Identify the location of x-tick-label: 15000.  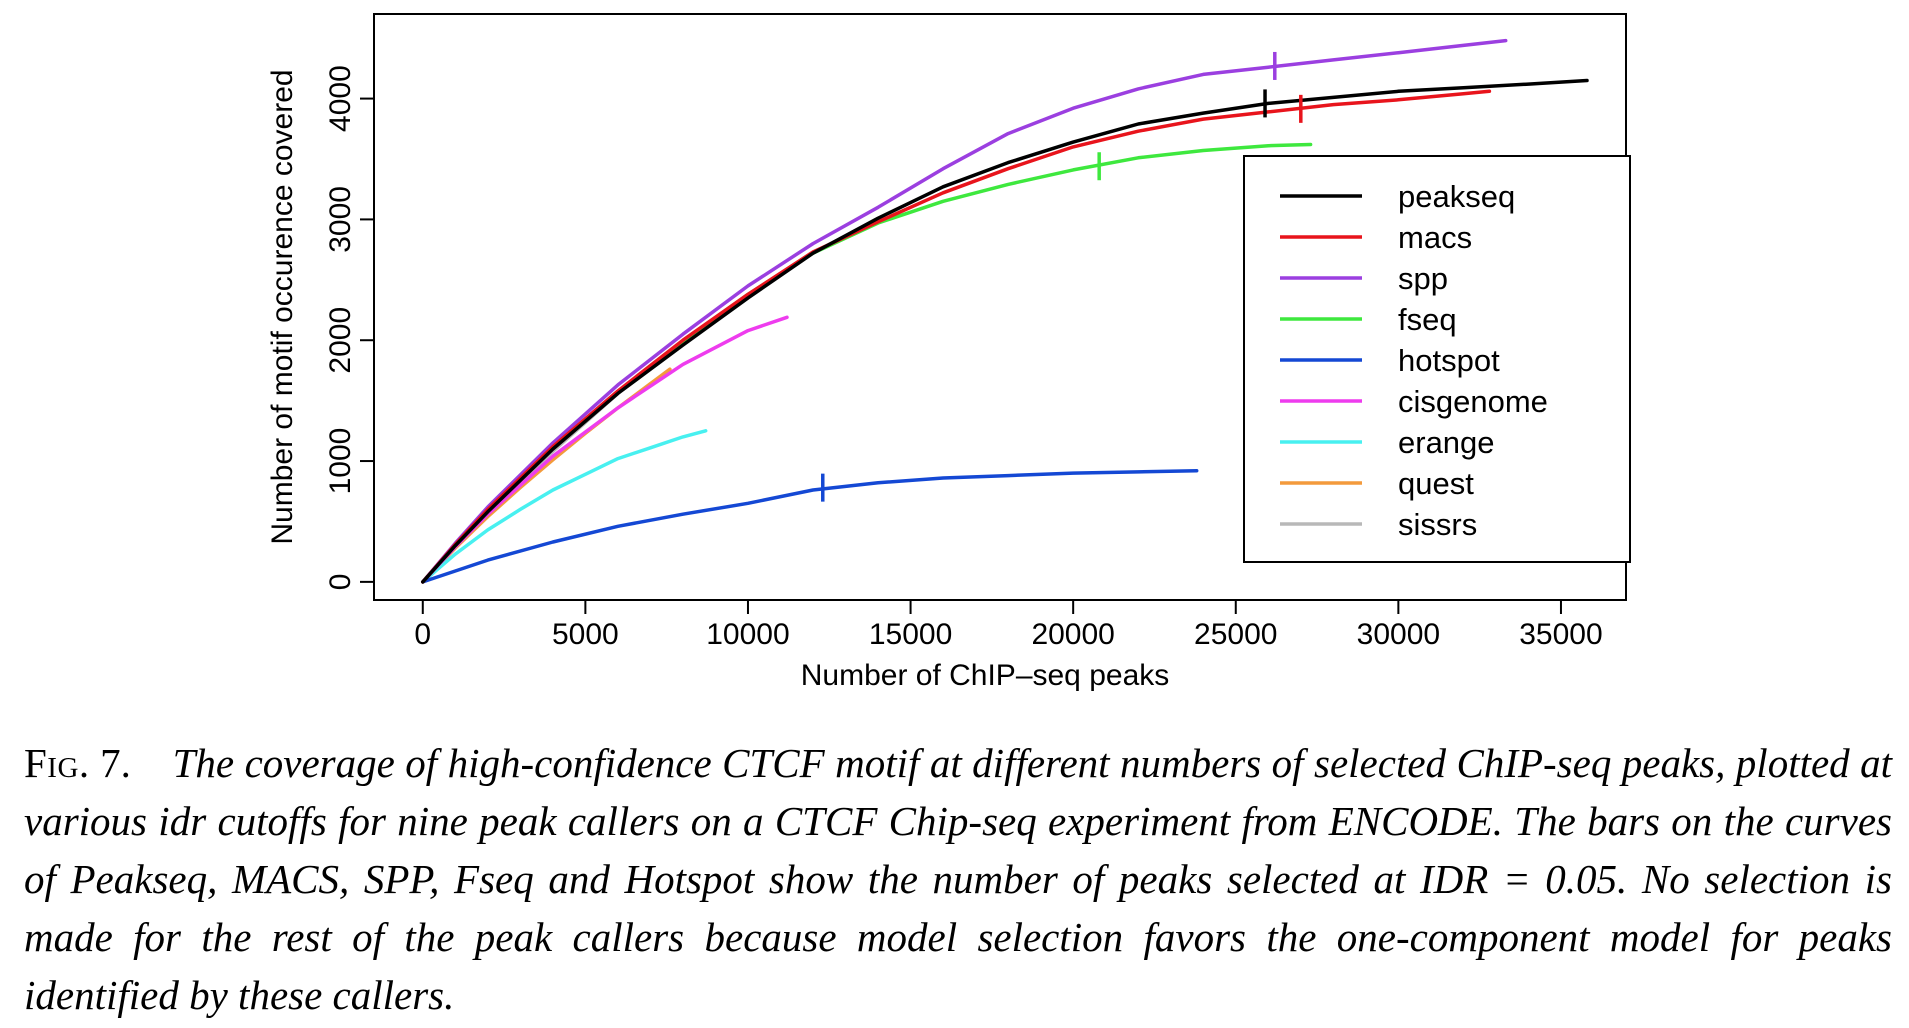
(910, 634).